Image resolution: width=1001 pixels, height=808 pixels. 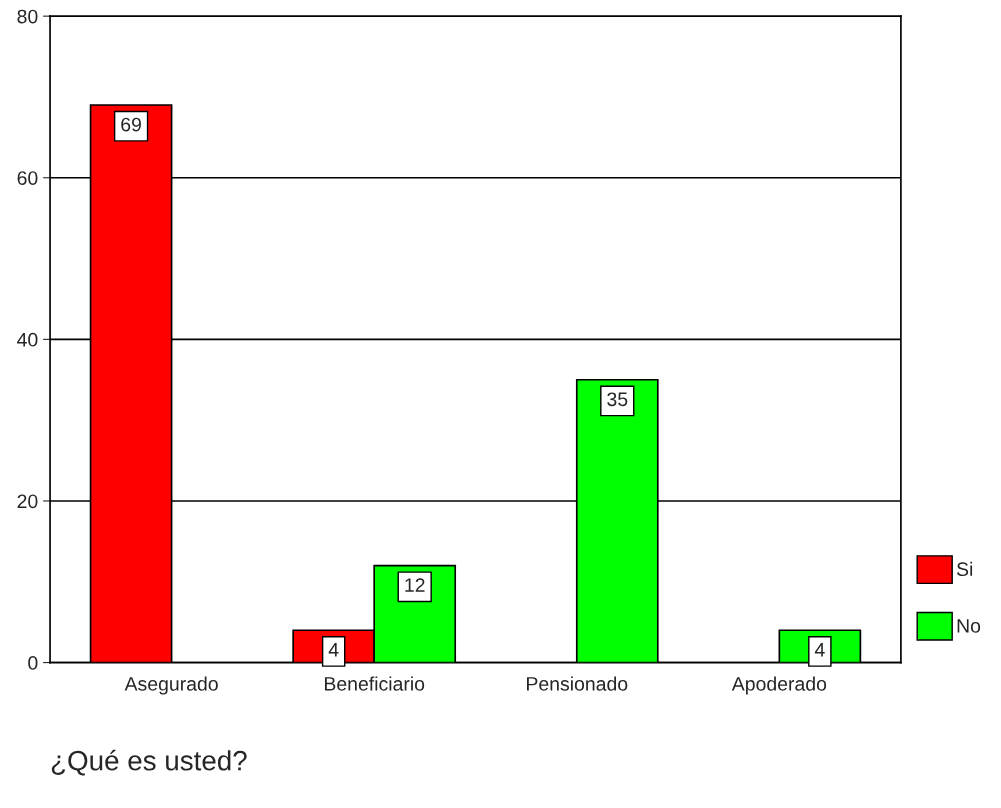 I want to click on y-tick-label: 40, so click(x=27, y=339).